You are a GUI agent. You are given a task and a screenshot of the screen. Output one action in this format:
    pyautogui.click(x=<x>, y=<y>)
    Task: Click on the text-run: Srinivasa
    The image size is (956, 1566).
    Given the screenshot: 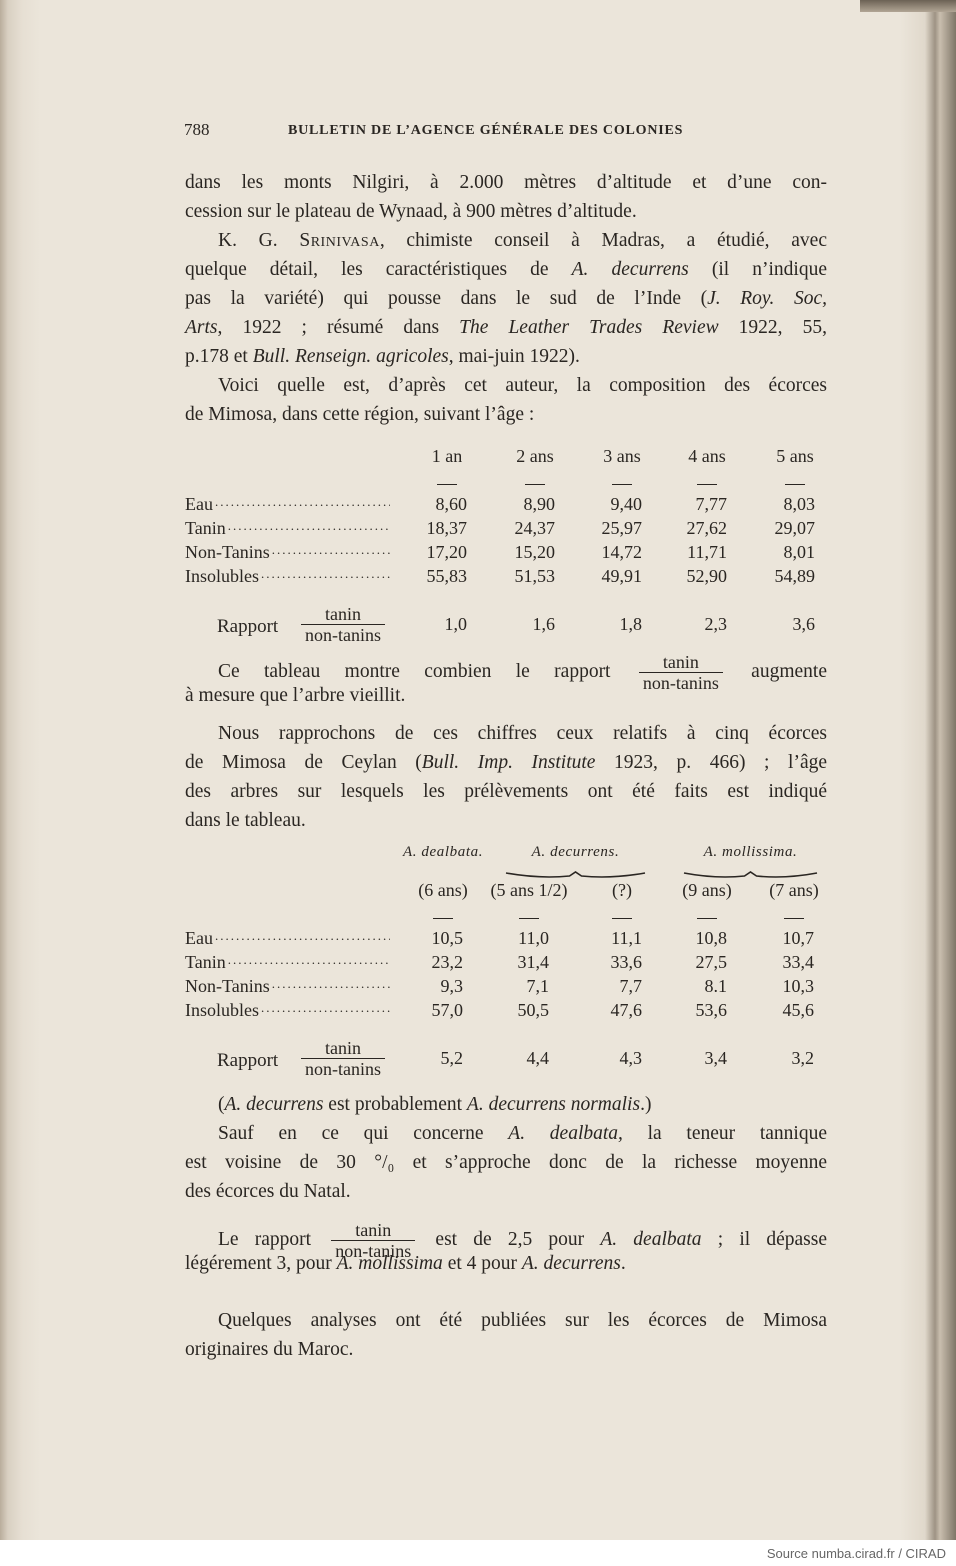 What is the action you would take?
    pyautogui.click(x=339, y=240)
    